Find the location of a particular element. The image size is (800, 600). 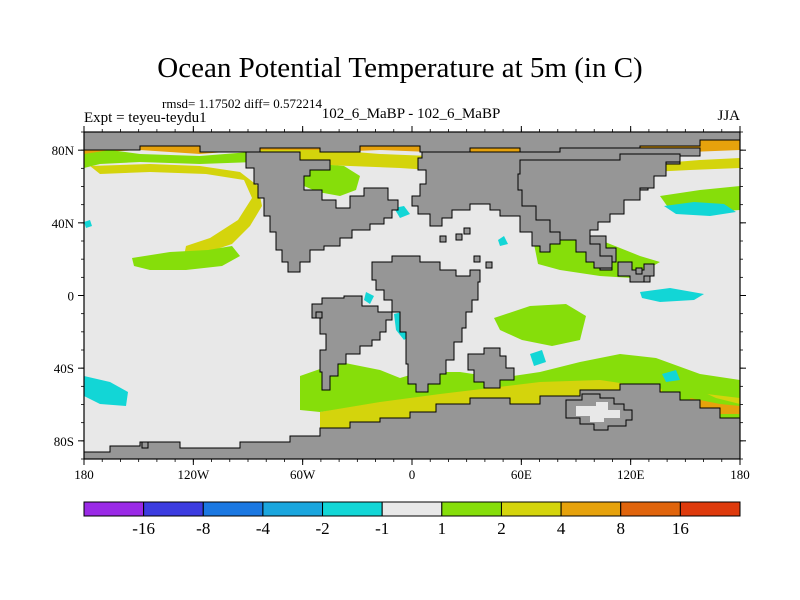

colorbar-label-4: -1 is located at coordinates (382, 528).